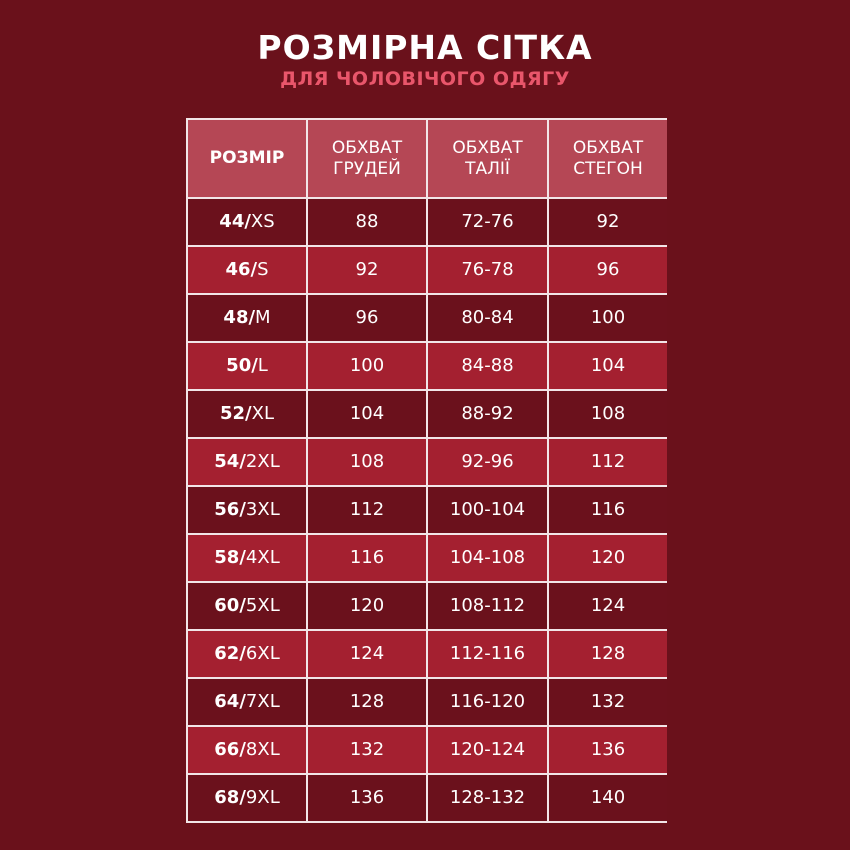 Image resolution: width=850 pixels, height=850 pixels. Describe the element at coordinates (367, 606) in the screenshot. I see `chest-cell: 120` at that location.